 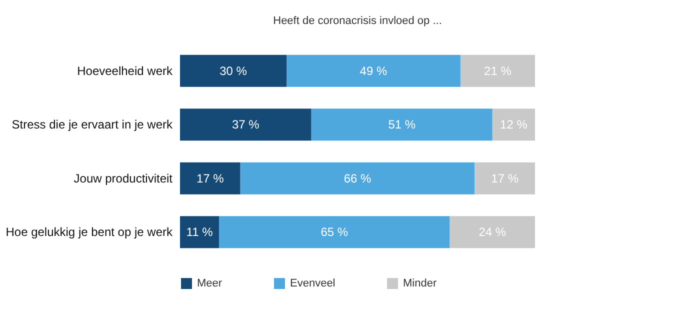 I want to click on data-label: 49 %, so click(x=374, y=71).